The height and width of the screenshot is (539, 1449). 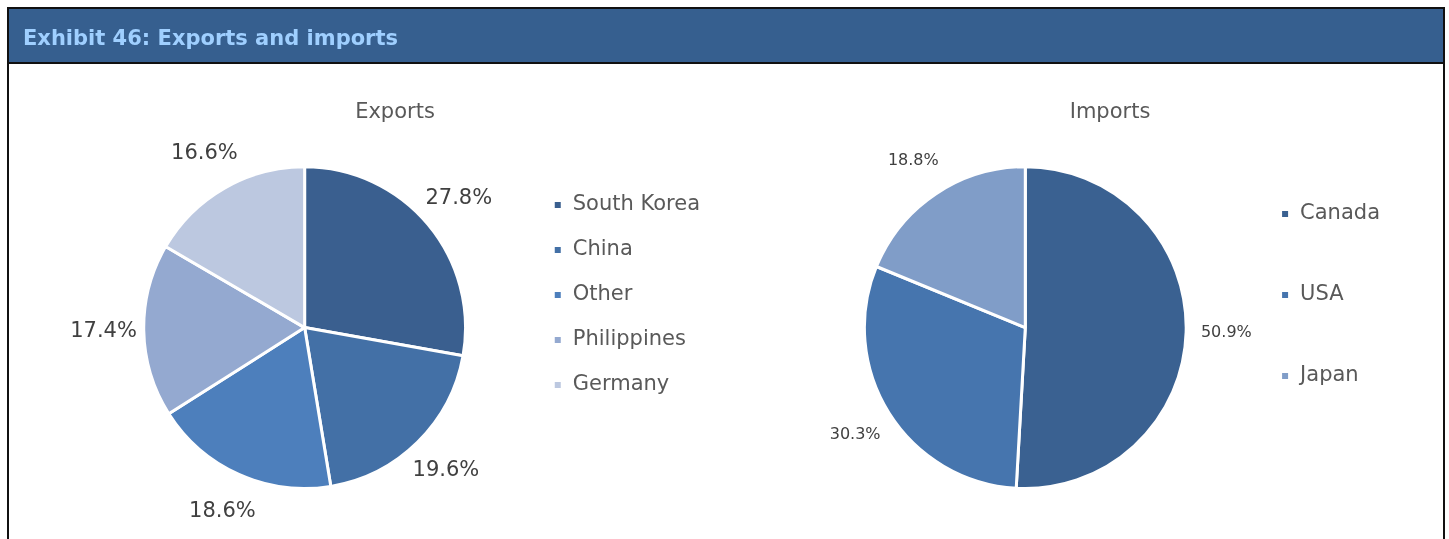 What do you see at coordinates (211, 38) in the screenshot?
I see `text: Exhibit 46: Exports and imports` at bounding box center [211, 38].